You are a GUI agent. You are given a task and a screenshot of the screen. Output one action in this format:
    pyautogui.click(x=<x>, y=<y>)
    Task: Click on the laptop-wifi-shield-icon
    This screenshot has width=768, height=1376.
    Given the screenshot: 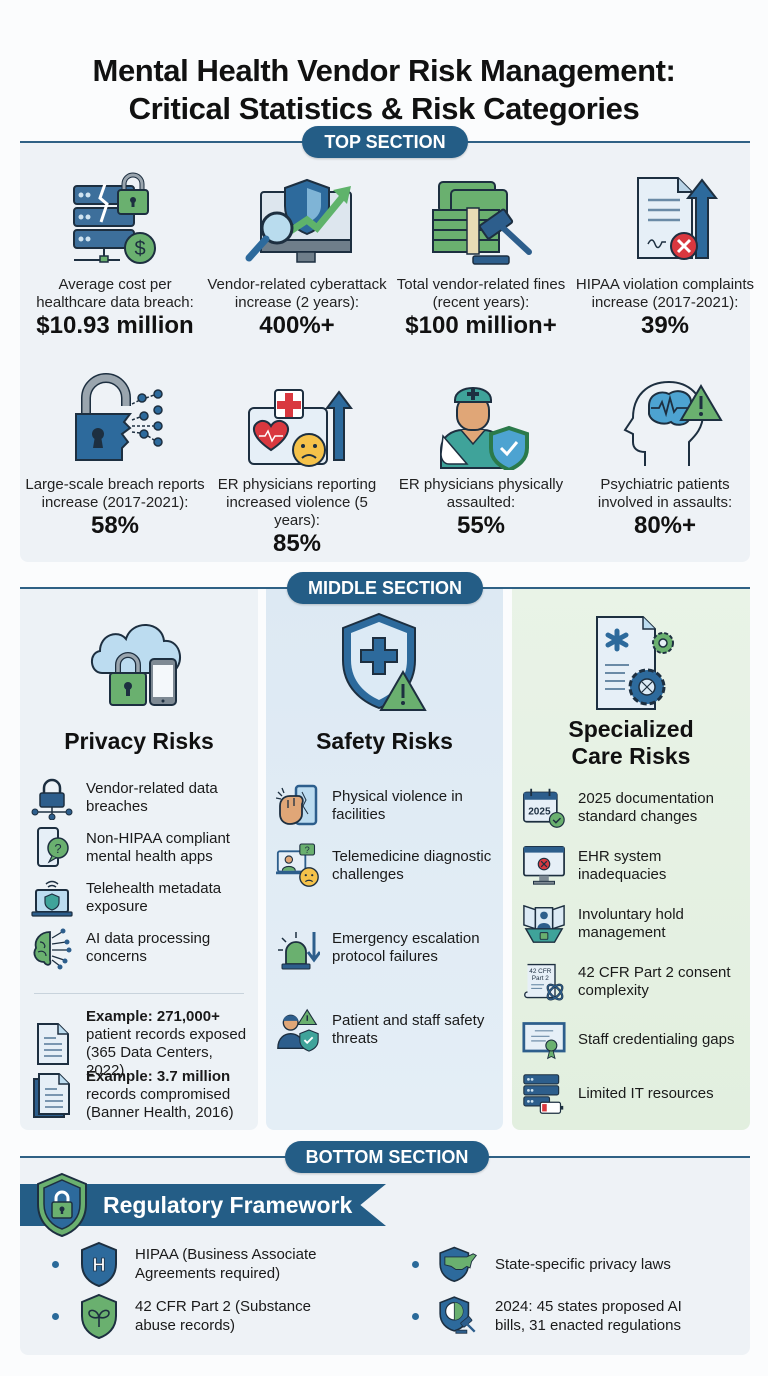 What is the action you would take?
    pyautogui.click(x=52, y=898)
    